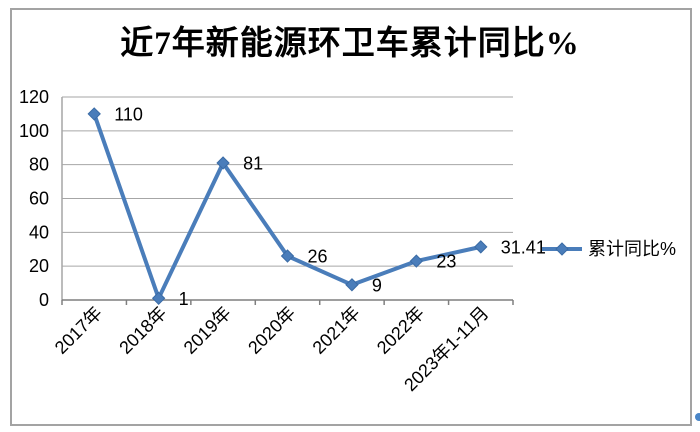 This screenshot has width=700, height=432. What do you see at coordinates (78, 330) in the screenshot?
I see `x-tick-label: 2017年` at bounding box center [78, 330].